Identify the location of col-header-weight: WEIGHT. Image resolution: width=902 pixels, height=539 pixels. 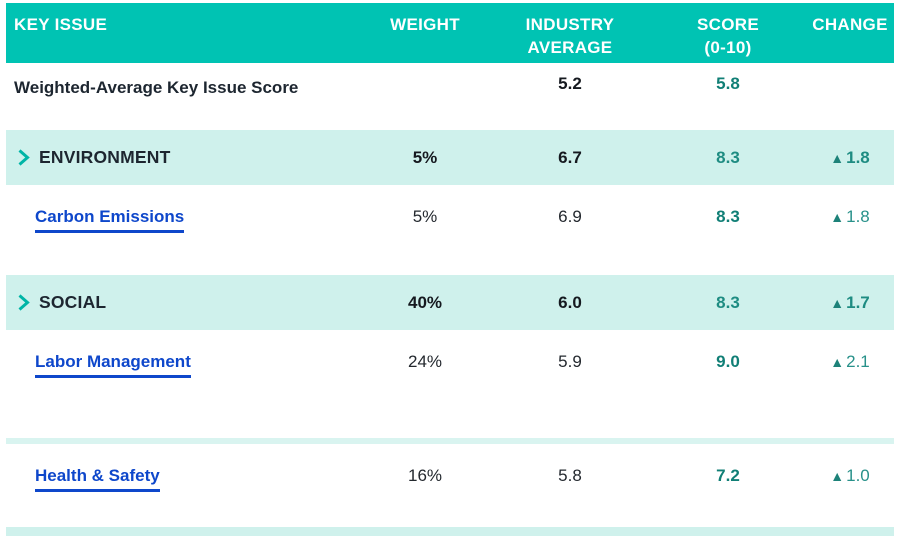
(425, 33).